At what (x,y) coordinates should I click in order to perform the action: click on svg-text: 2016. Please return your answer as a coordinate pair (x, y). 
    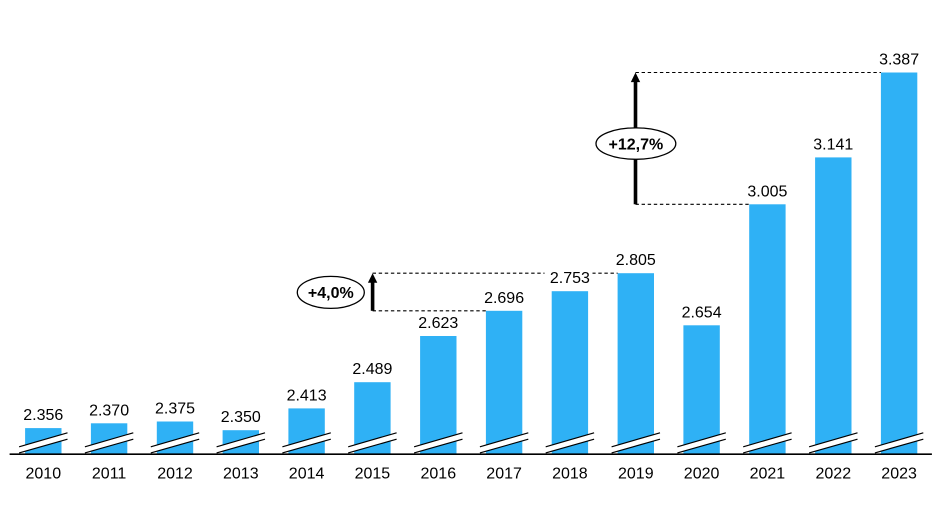
    Looking at the image, I should click on (439, 473).